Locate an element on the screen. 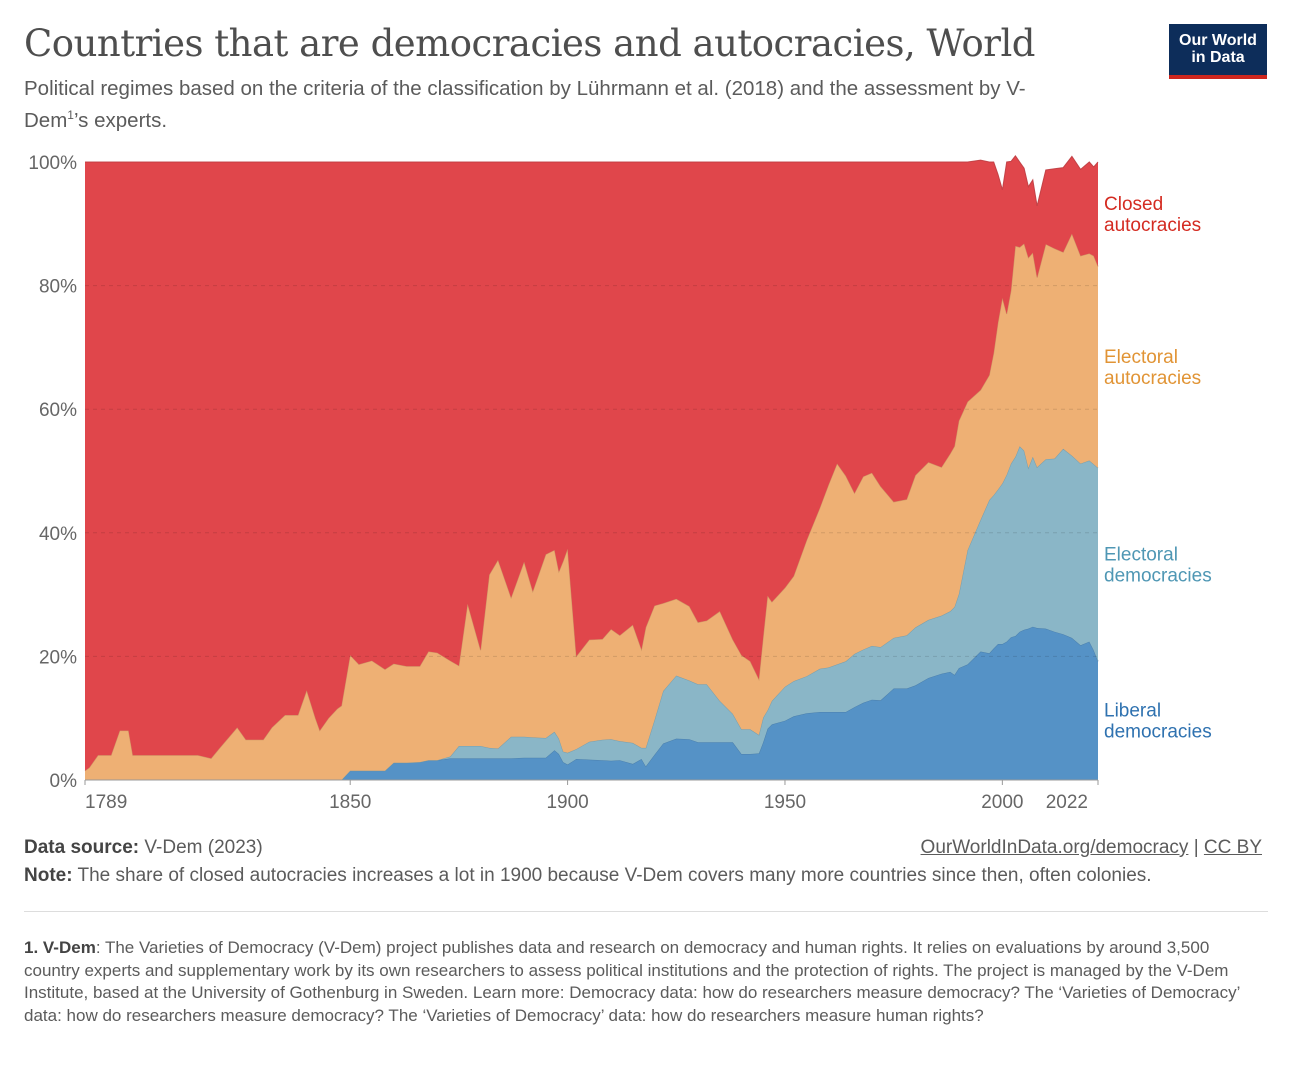 This screenshot has width=1292, height=1074. y-tick-label: 100% is located at coordinates (52, 163).